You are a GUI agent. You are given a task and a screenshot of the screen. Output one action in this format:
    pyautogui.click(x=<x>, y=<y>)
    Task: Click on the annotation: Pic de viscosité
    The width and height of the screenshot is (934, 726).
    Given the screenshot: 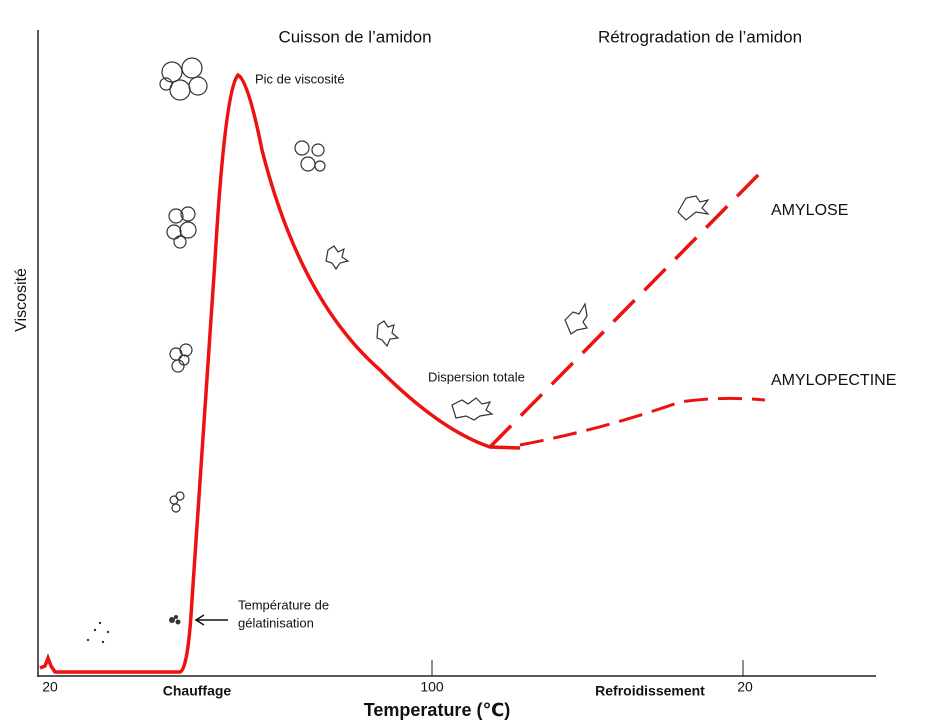 What is the action you would take?
    pyautogui.click(x=300, y=78)
    